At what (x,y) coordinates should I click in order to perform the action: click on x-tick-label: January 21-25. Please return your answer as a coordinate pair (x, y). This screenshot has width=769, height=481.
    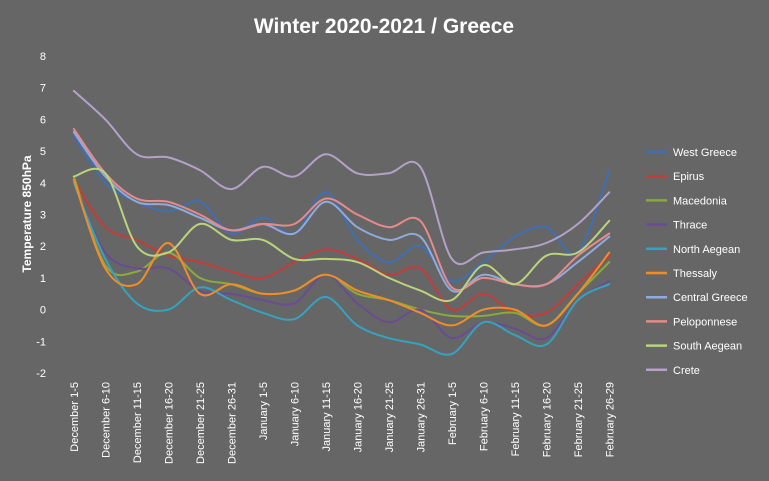
    Looking at the image, I should click on (390, 417).